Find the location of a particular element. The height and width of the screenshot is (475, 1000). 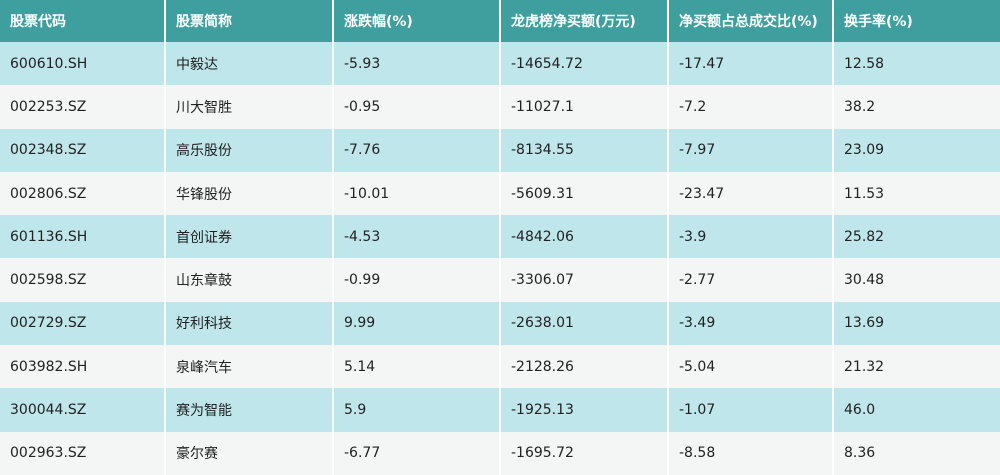

table-cell: 豪尔赛 is located at coordinates (248, 453).